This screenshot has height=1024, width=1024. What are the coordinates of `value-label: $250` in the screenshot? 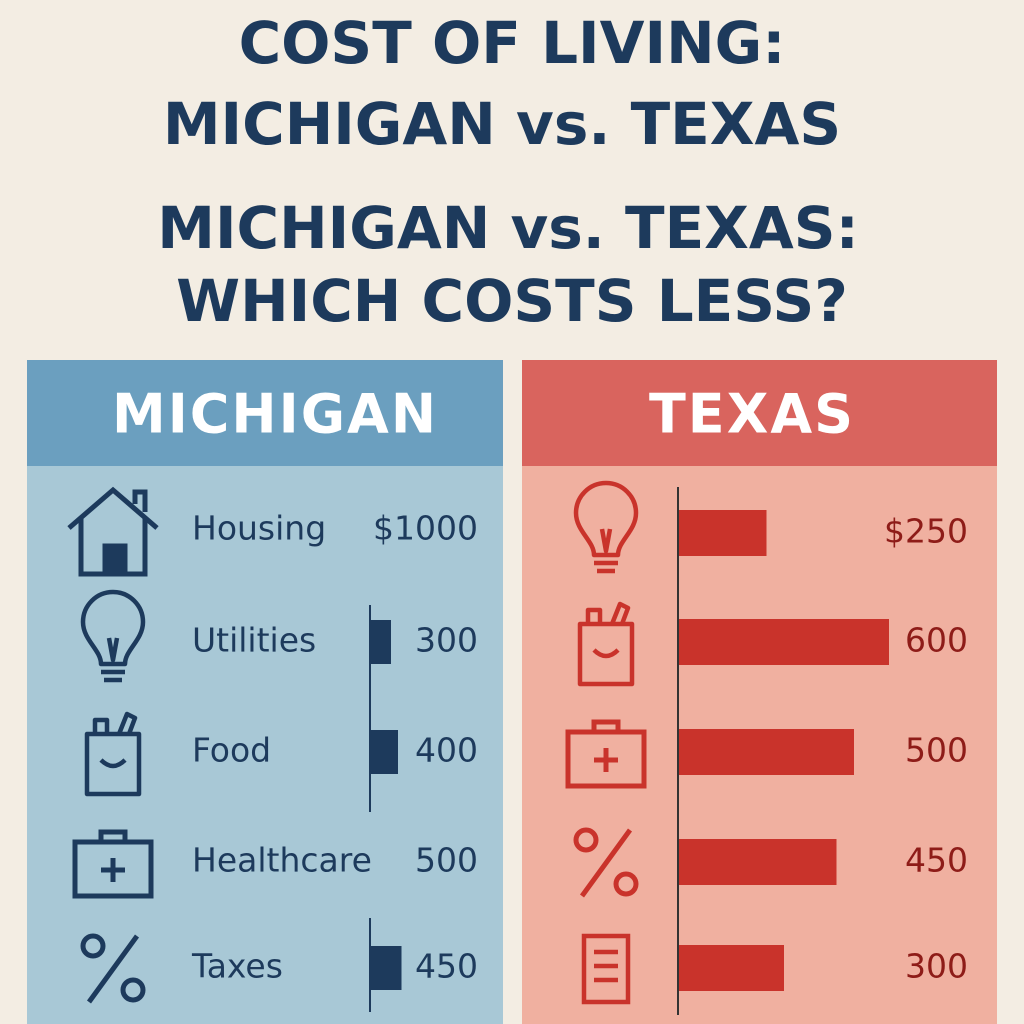 It's located at (926, 531).